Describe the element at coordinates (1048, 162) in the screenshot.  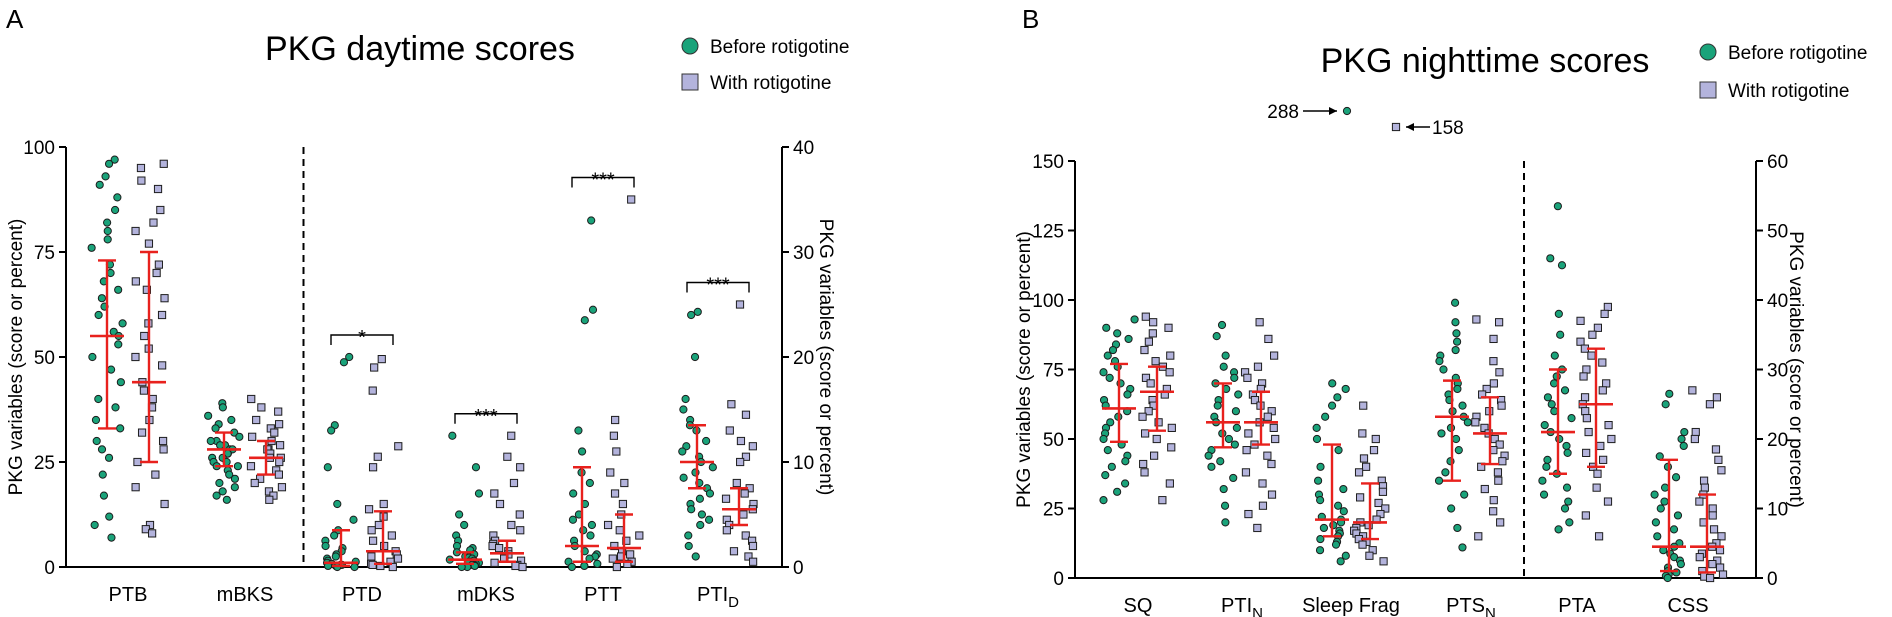
I see `left-tick-label: 150` at that location.